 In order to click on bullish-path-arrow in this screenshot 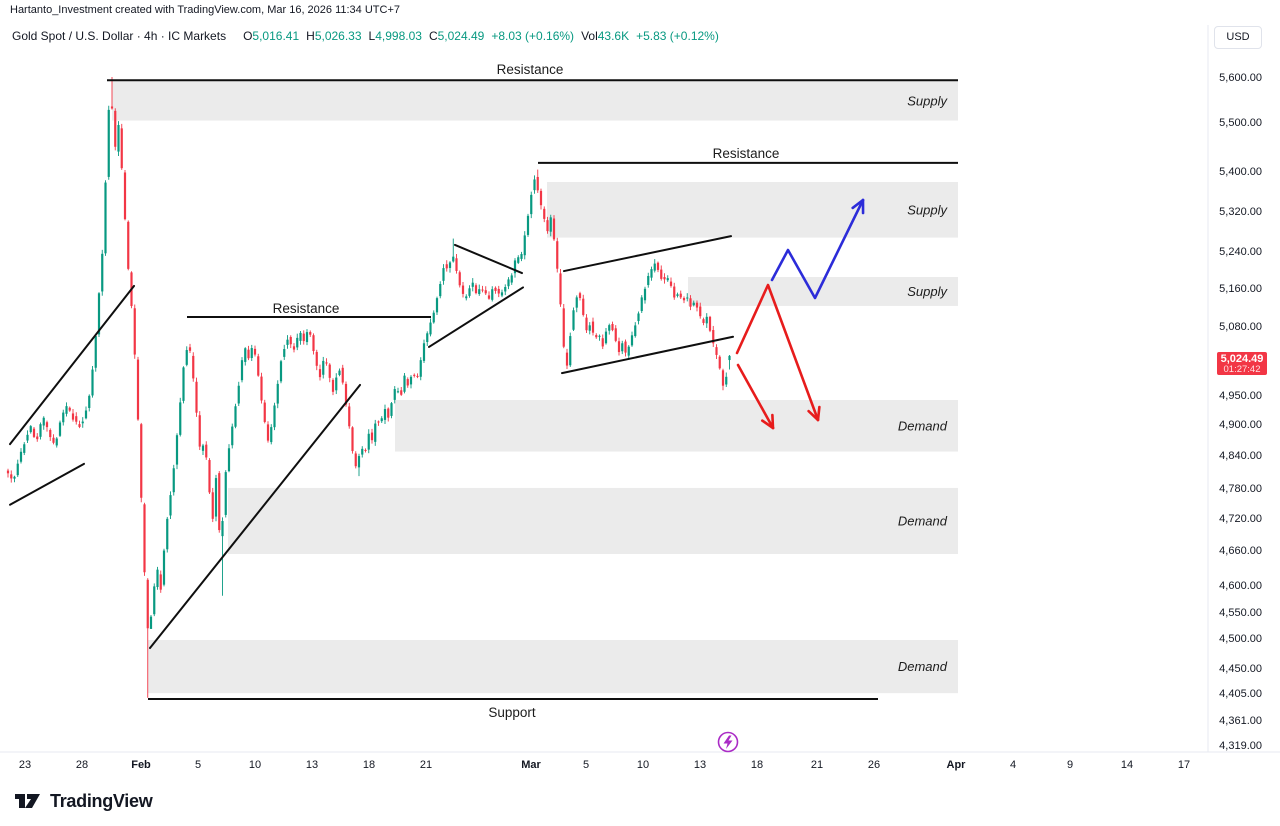, I will do `click(817, 249)`.